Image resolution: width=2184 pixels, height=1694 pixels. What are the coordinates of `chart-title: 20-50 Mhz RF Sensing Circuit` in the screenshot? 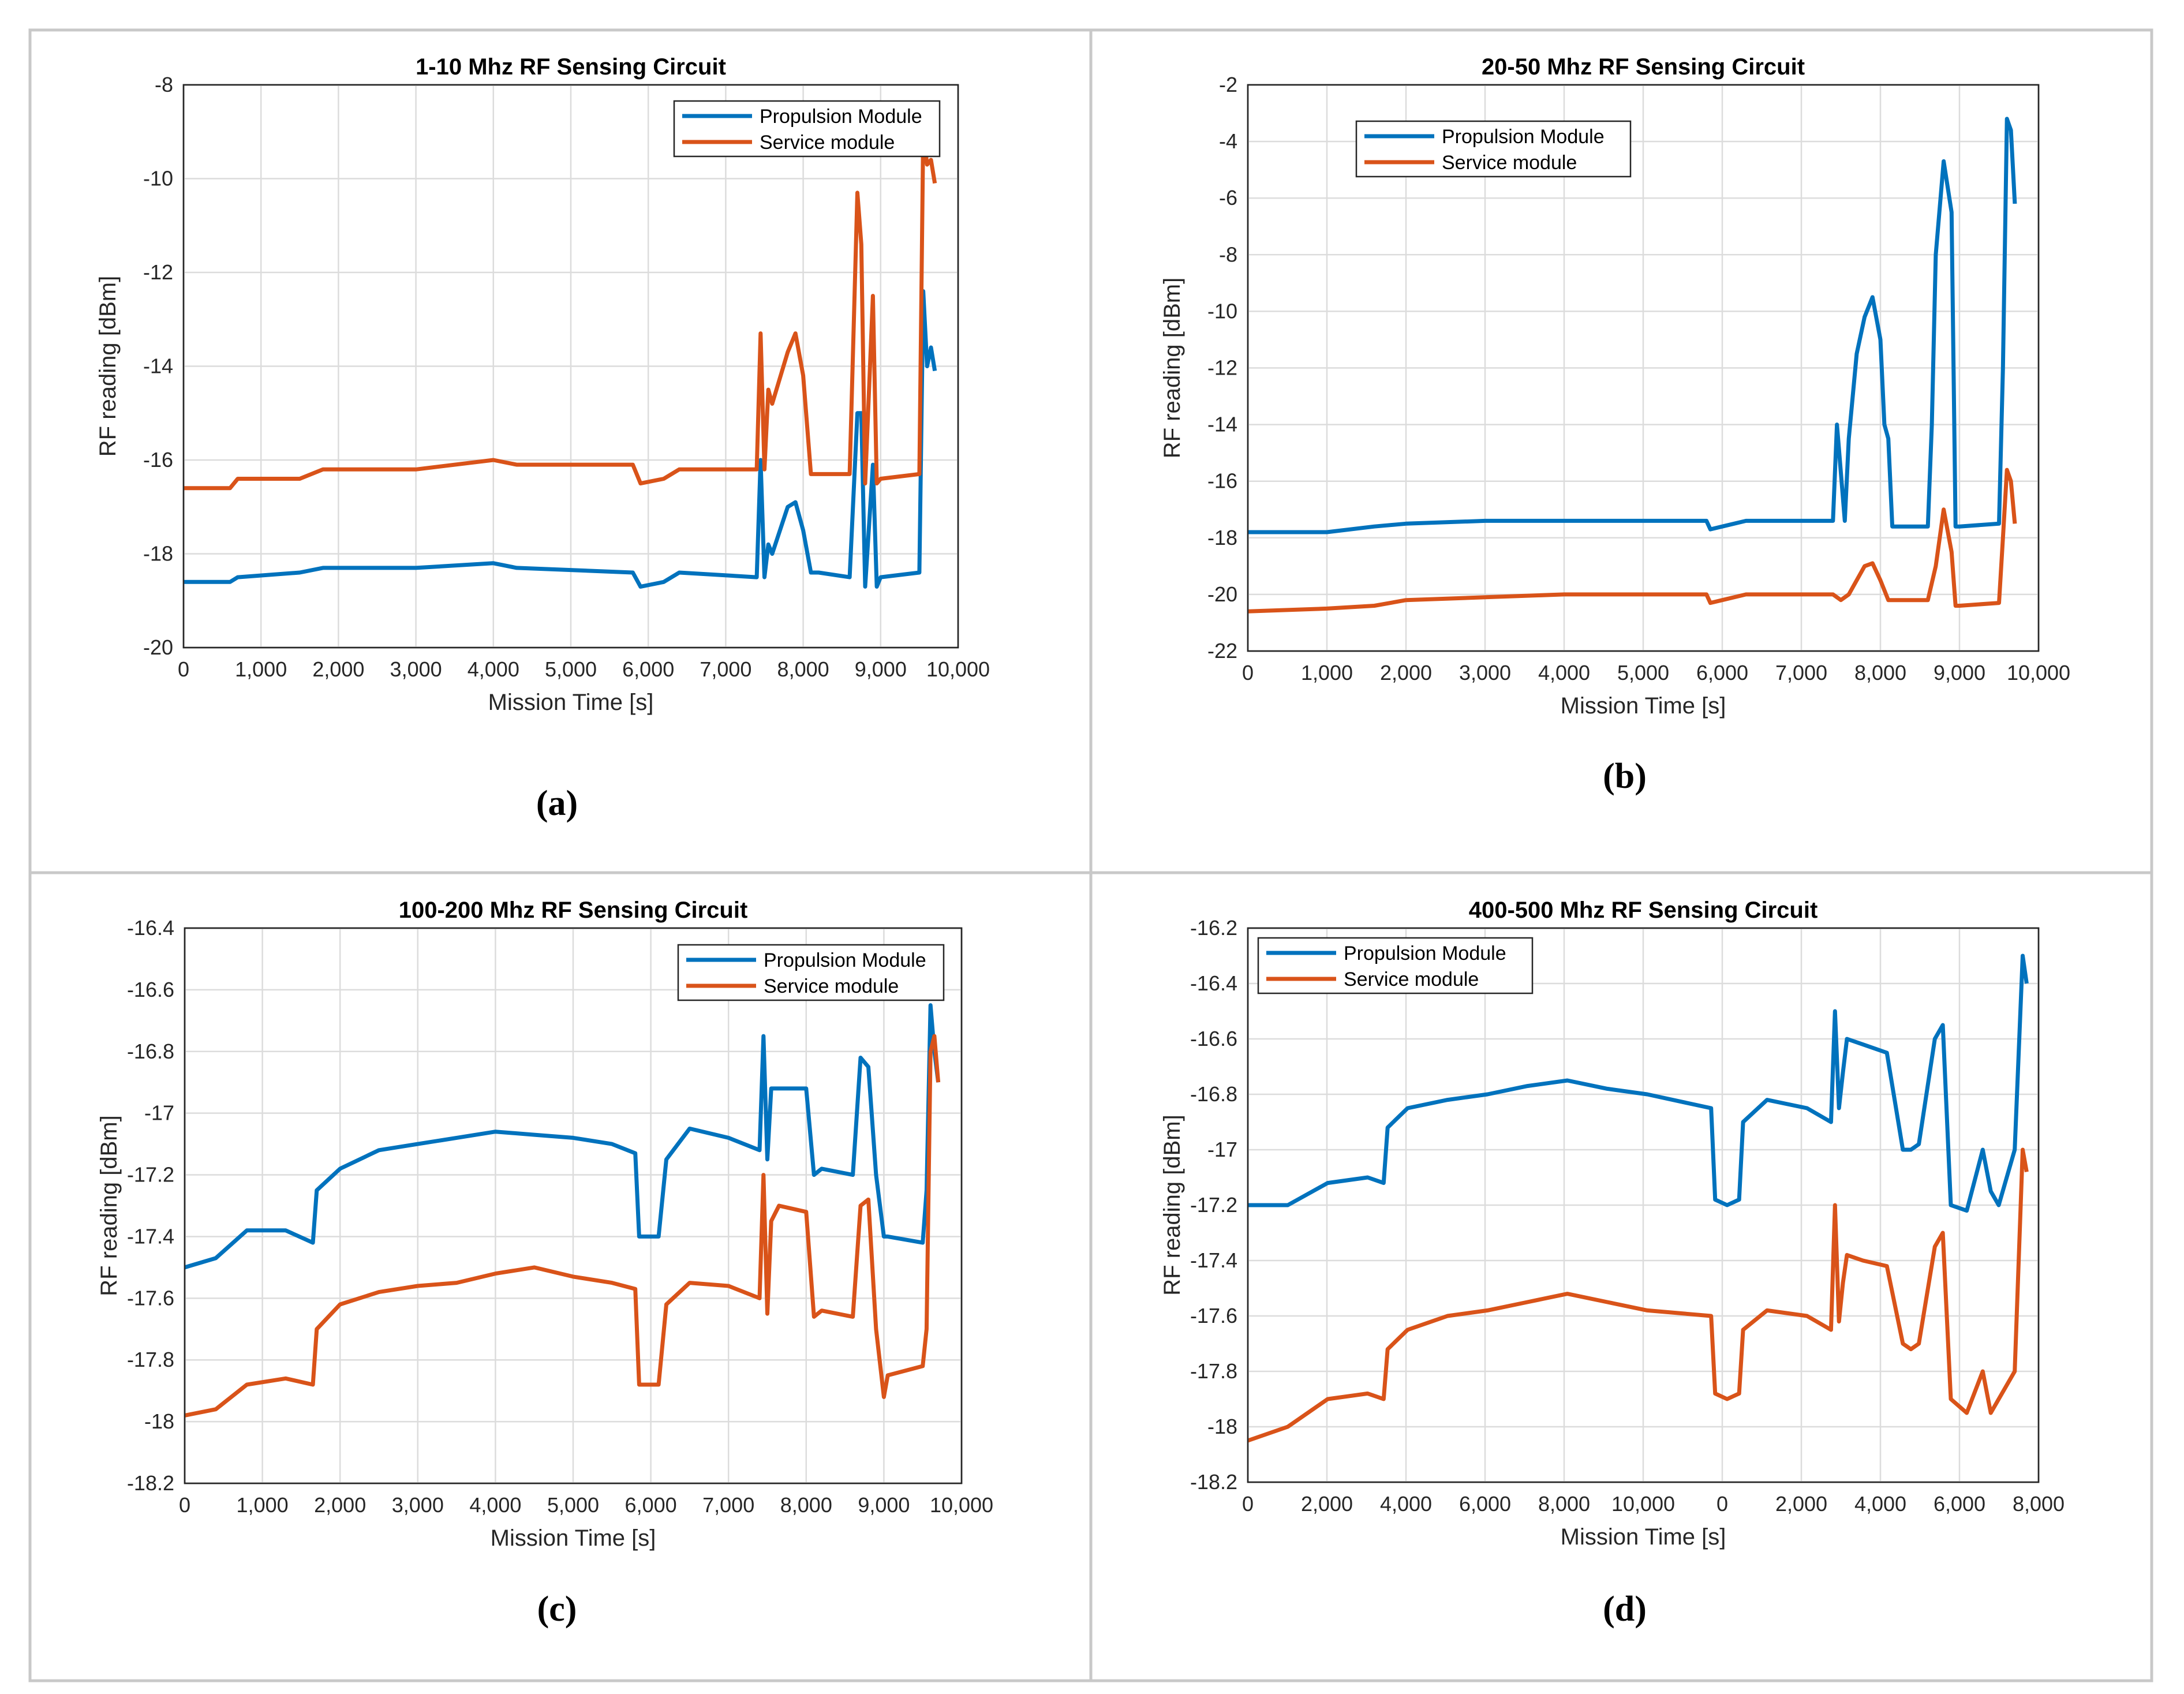 It's located at (1643, 67).